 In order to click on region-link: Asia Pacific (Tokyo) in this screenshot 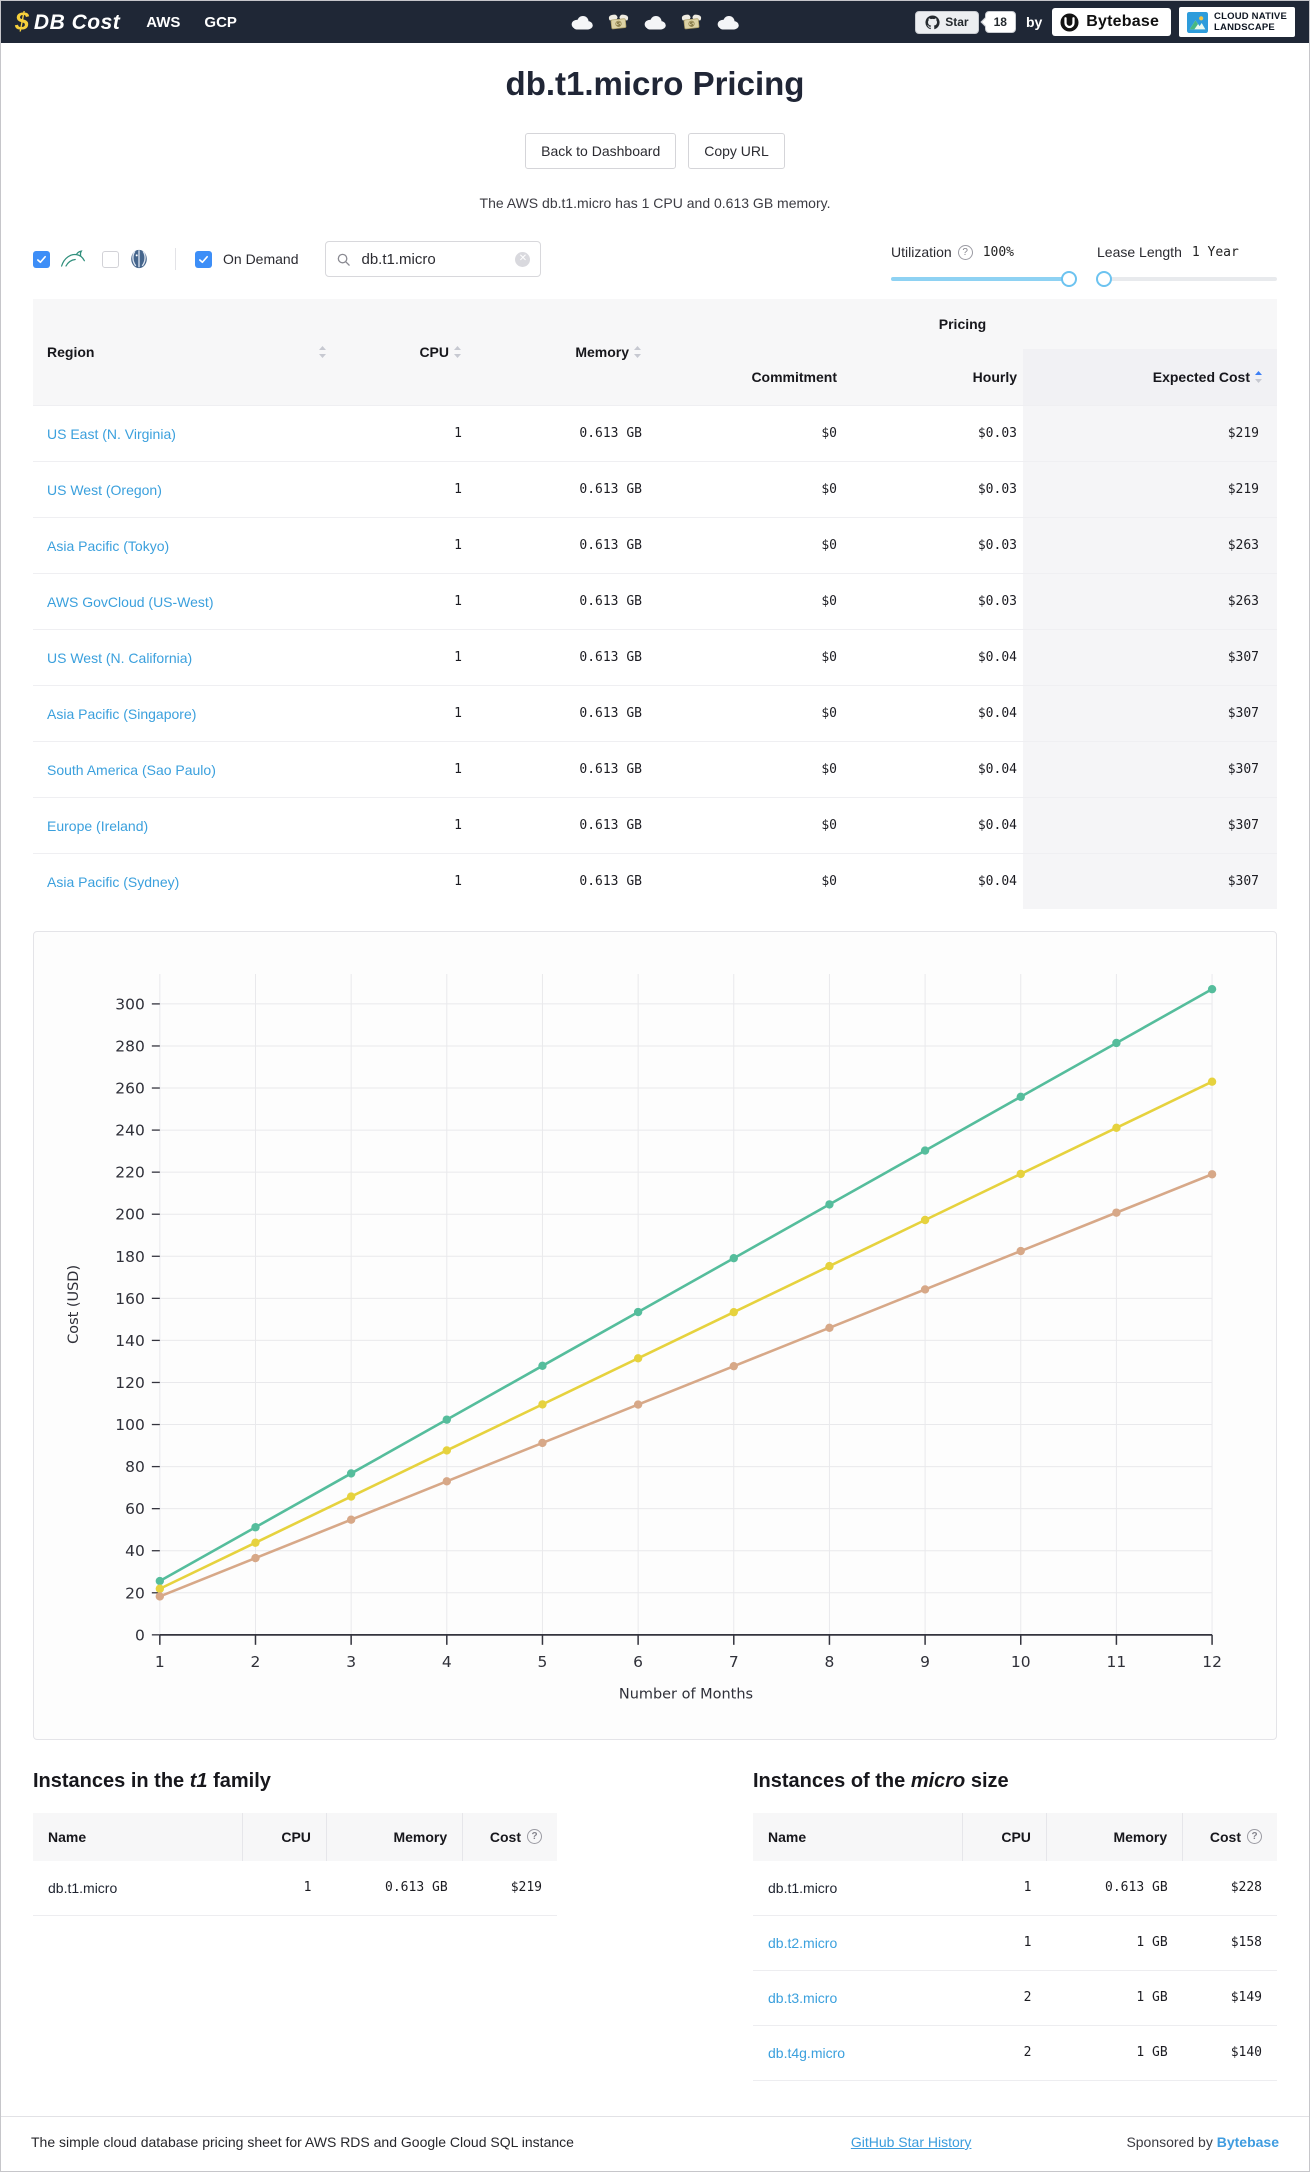, I will do `click(108, 545)`.